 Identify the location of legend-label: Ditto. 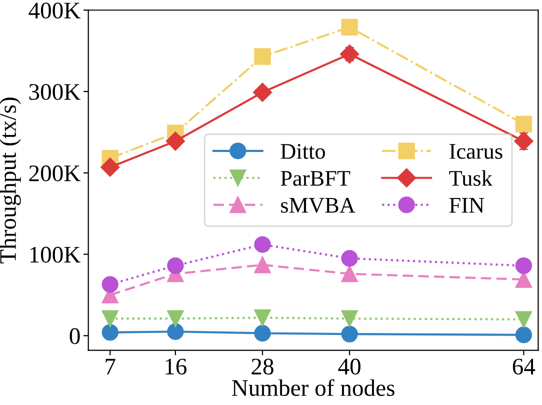
(302, 151).